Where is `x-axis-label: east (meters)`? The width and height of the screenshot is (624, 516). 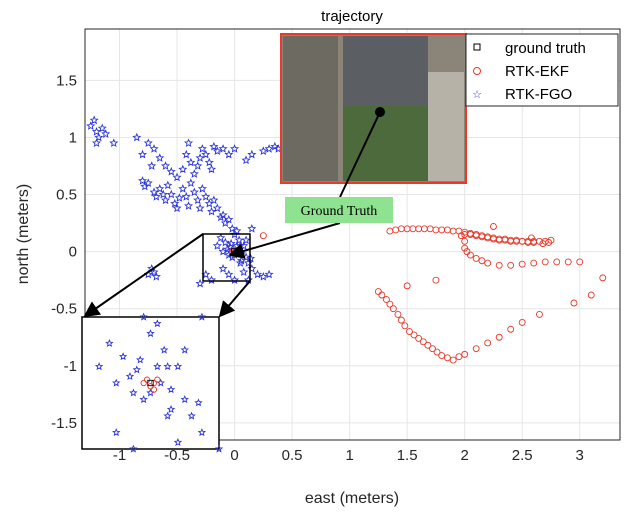 x-axis-label: east (meters) is located at coordinates (352, 498).